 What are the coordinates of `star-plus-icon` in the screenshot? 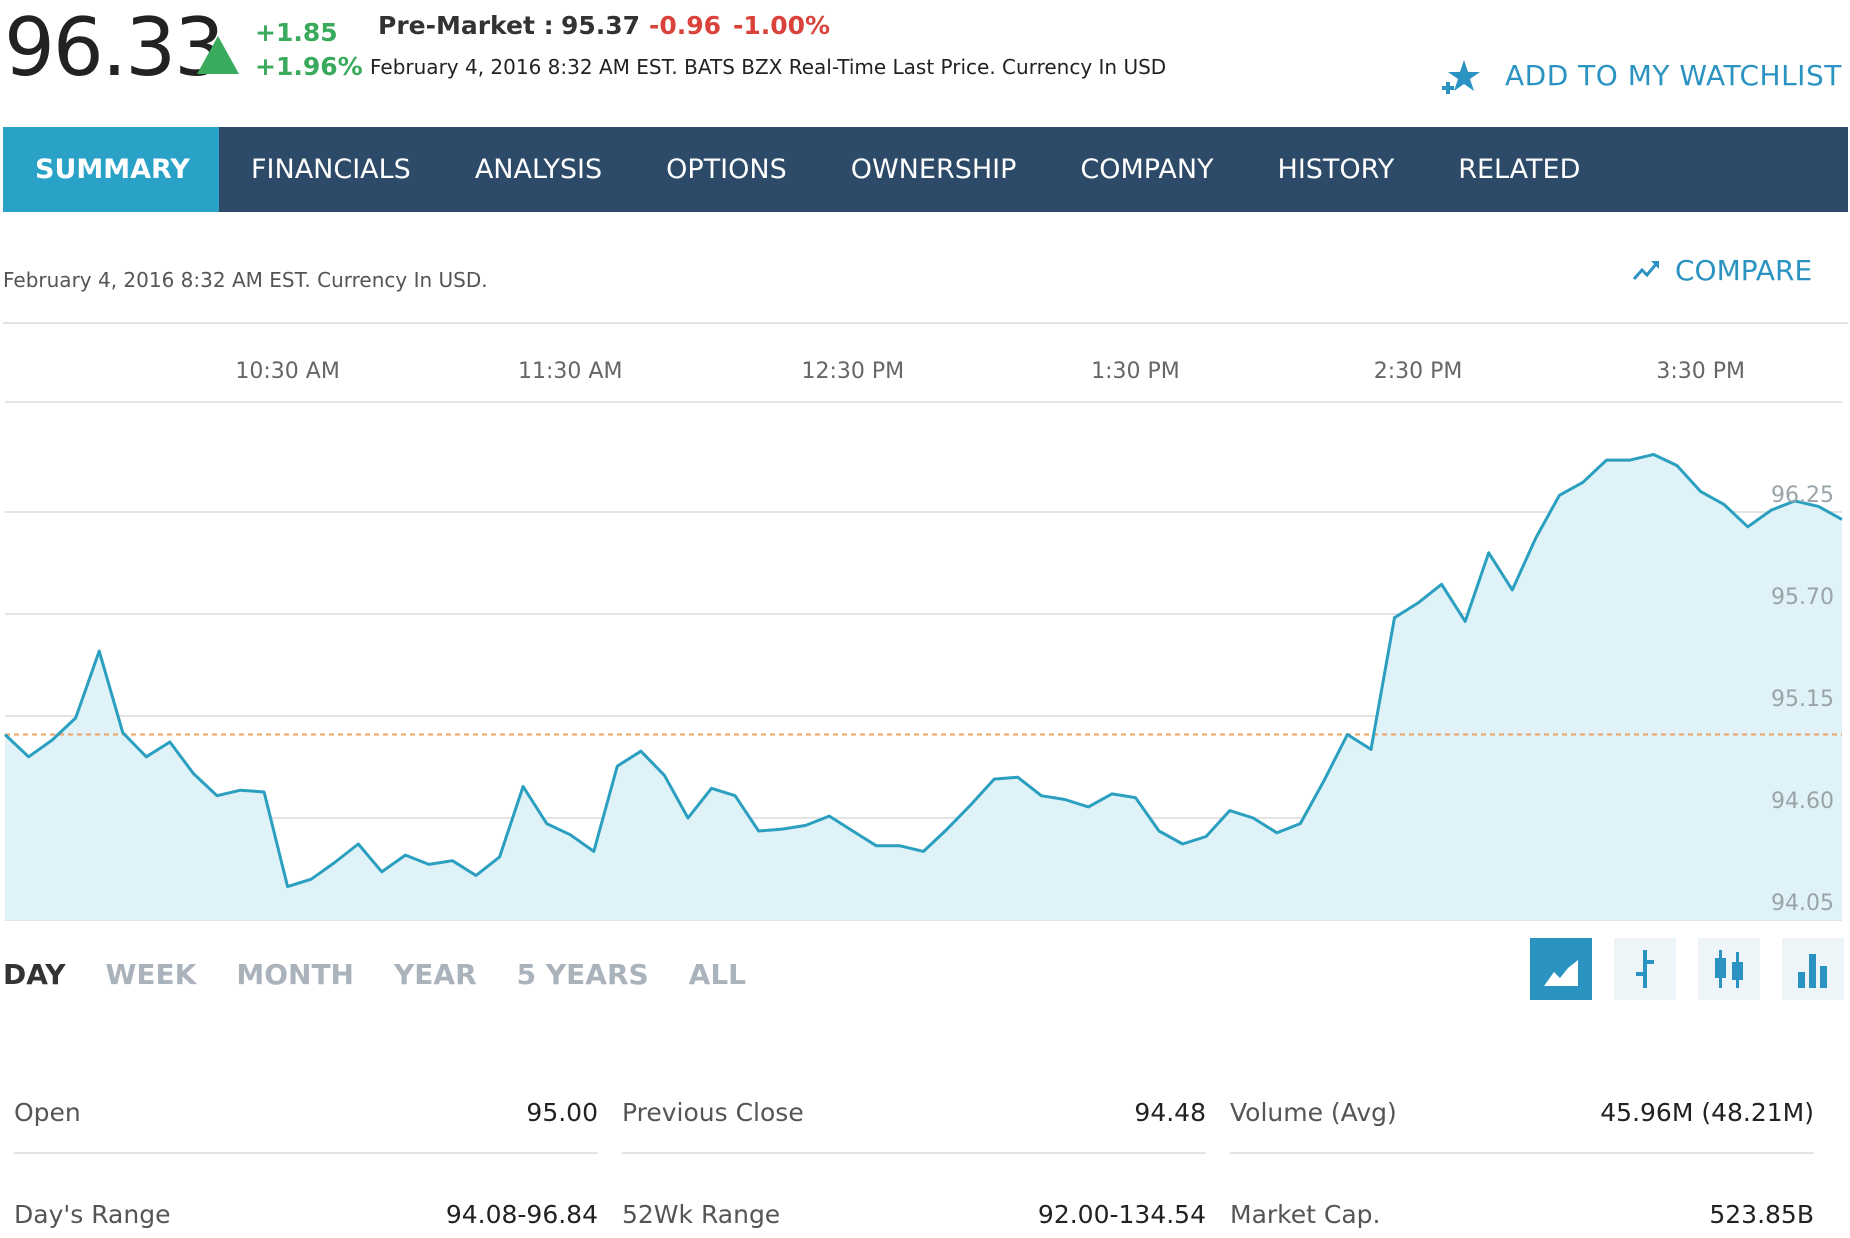 It's located at (1461, 78).